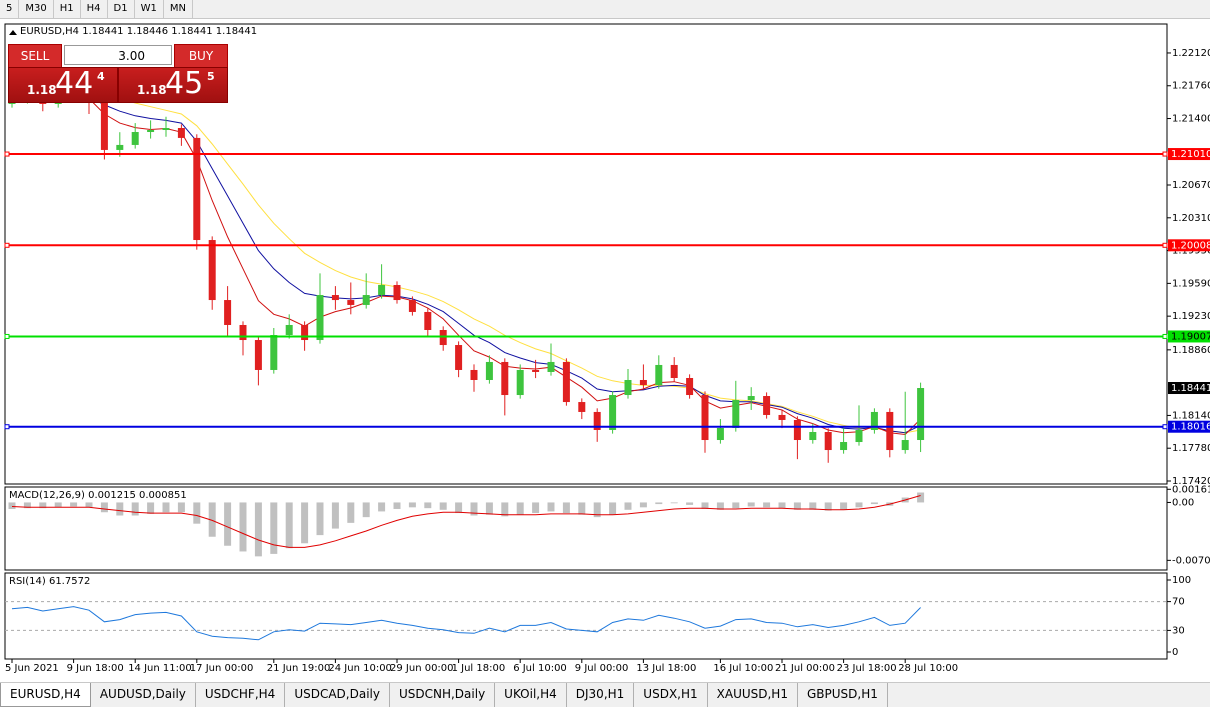 The image size is (1210, 707). I want to click on x-tick-label: 24 Jun 10:00, so click(360, 668).